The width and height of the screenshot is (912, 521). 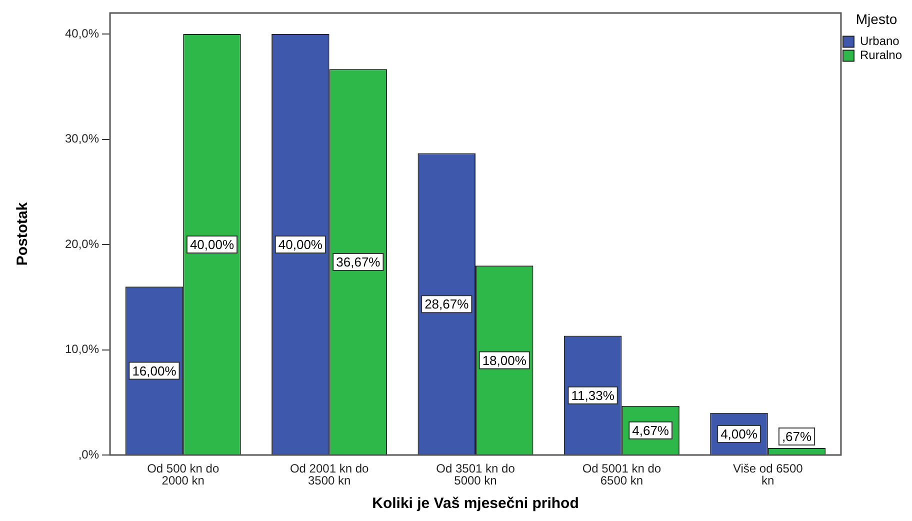 What do you see at coordinates (358, 262) in the screenshot?
I see `data-label: 36,67%` at bounding box center [358, 262].